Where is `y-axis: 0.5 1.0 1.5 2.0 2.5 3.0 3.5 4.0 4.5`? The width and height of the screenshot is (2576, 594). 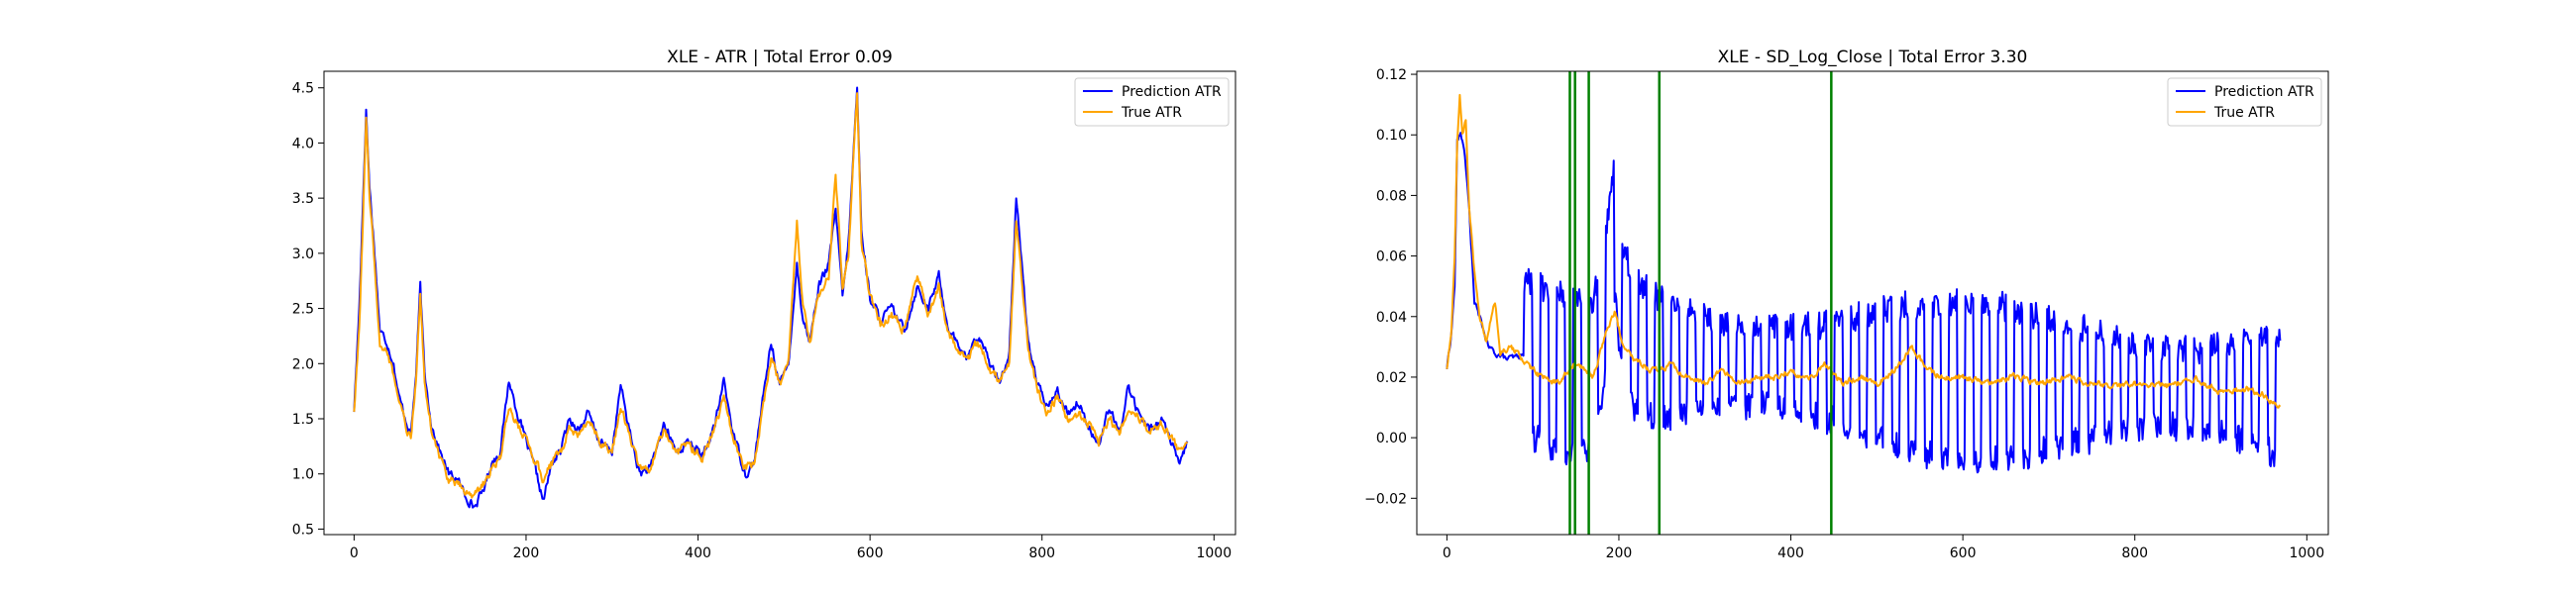 y-axis: 0.5 1.0 1.5 2.0 2.5 3.0 3.5 4.0 4.5 is located at coordinates (308, 309).